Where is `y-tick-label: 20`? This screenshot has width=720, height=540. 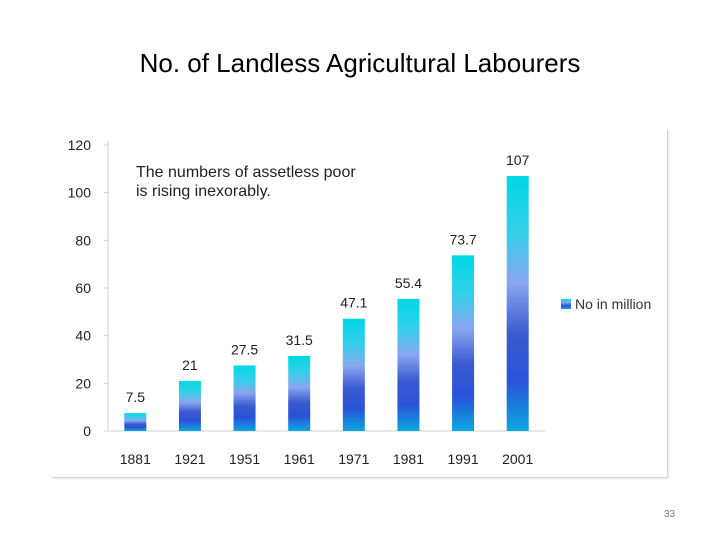
y-tick-label: 20 is located at coordinates (83, 383).